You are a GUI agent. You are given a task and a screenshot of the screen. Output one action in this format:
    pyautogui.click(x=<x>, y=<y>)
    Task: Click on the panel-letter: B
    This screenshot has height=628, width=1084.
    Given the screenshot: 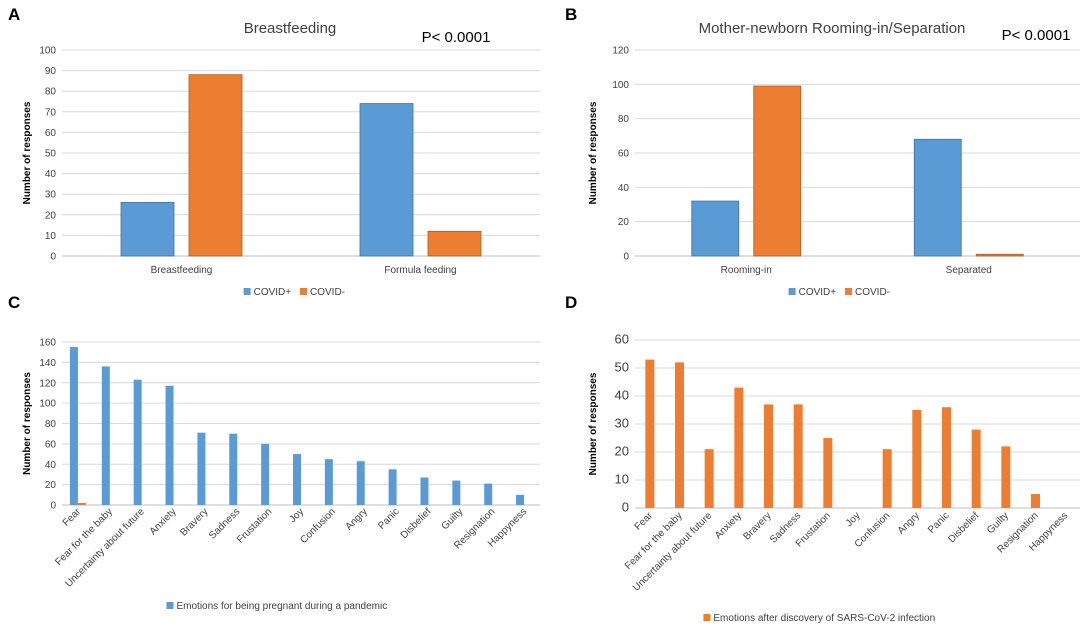 What is the action you would take?
    pyautogui.click(x=571, y=14)
    